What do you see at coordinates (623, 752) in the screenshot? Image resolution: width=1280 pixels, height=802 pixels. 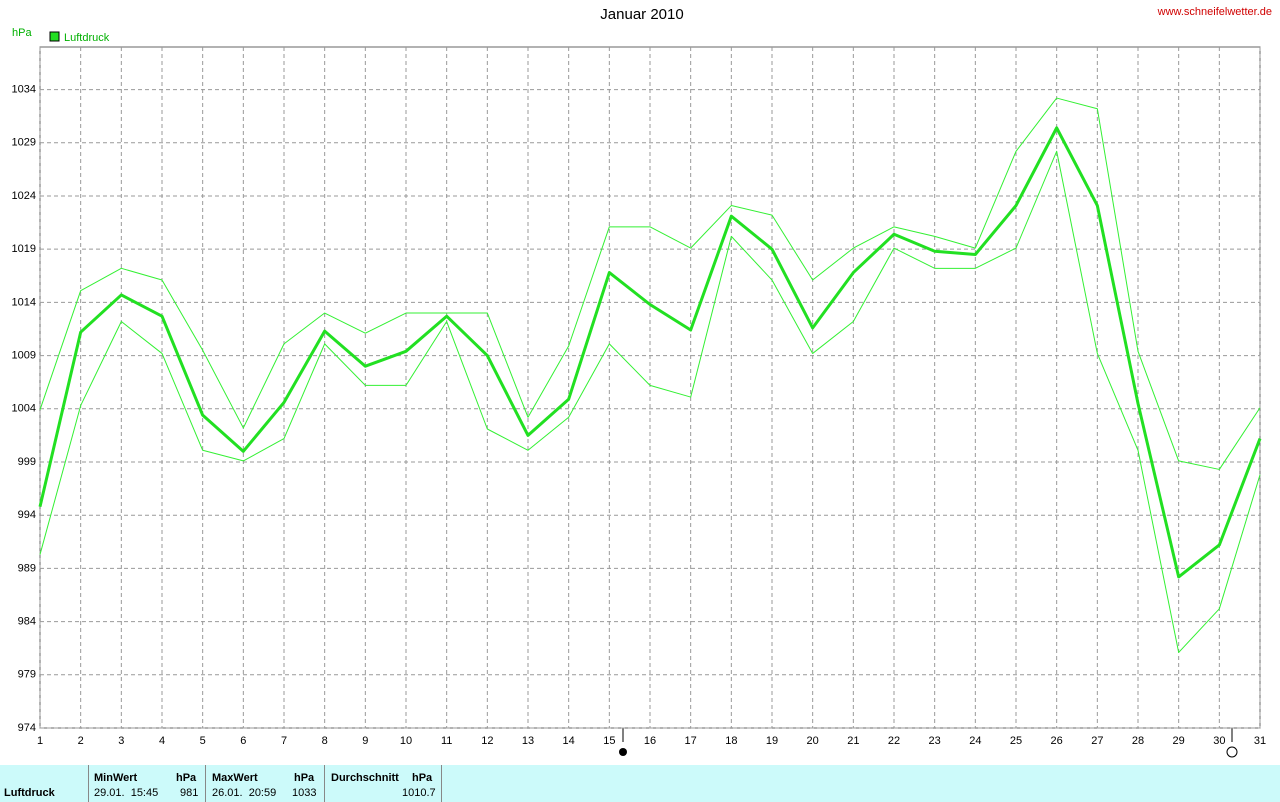 I see `moon-new` at bounding box center [623, 752].